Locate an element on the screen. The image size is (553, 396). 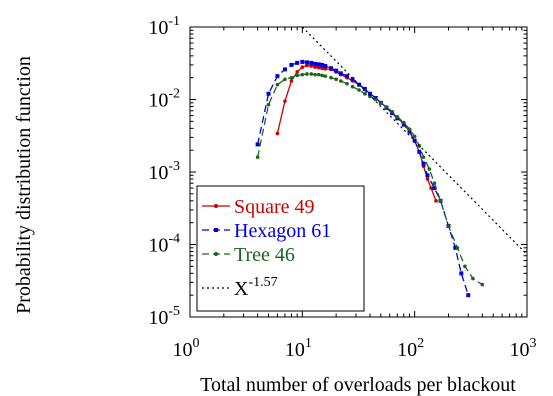
legend-box is located at coordinates (280, 248).